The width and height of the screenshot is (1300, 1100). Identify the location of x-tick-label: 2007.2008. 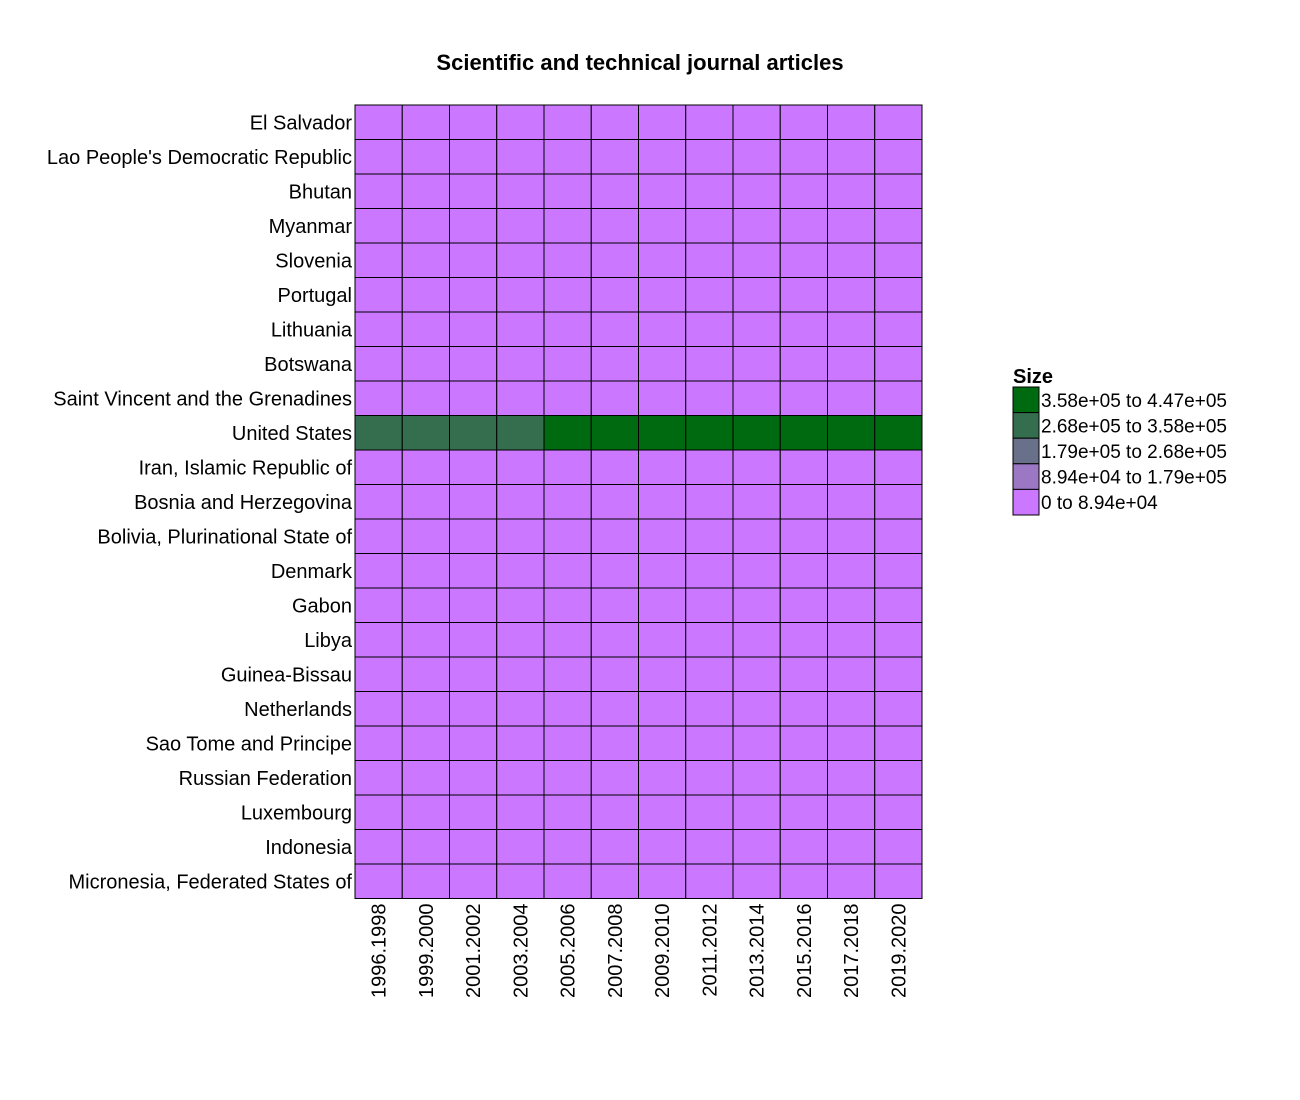
(616, 951).